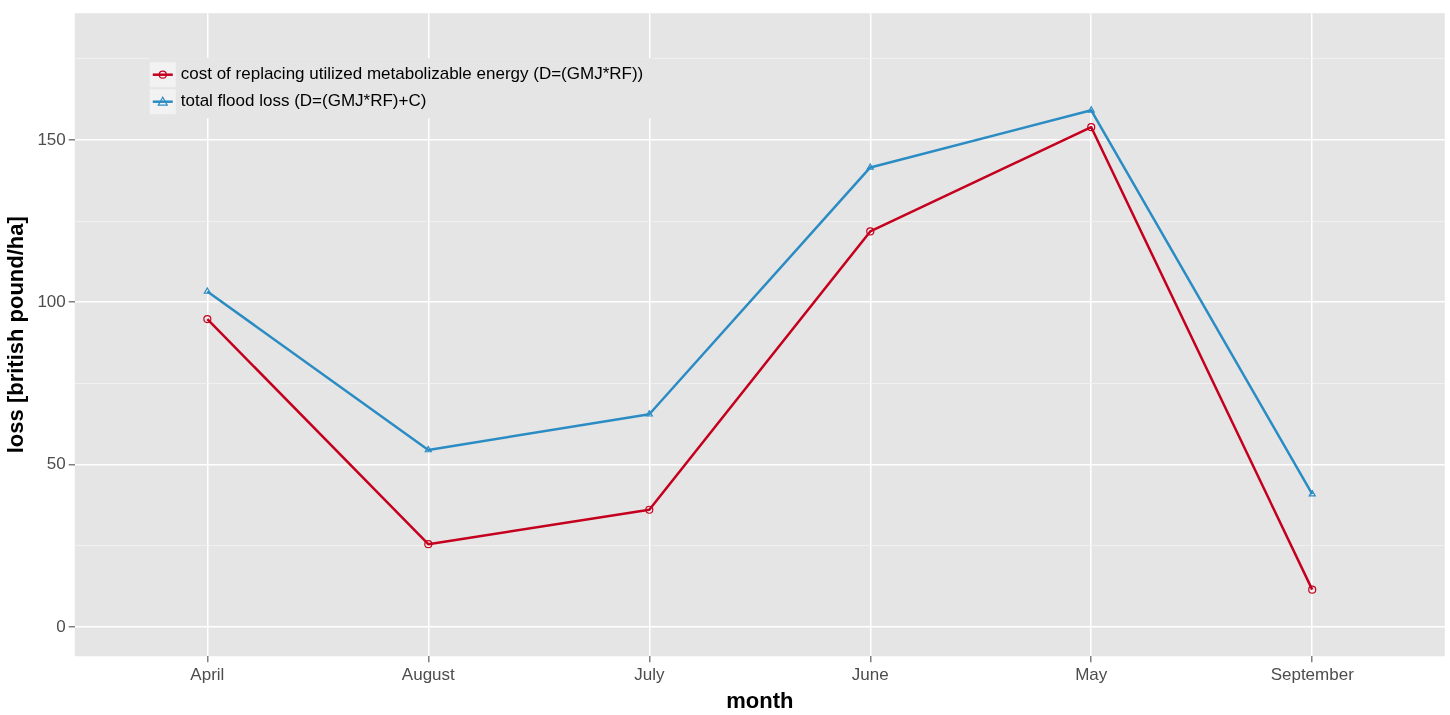 This screenshot has height=715, width=1450. Describe the element at coordinates (51, 301) in the screenshot. I see `y-tick-label: 100` at that location.